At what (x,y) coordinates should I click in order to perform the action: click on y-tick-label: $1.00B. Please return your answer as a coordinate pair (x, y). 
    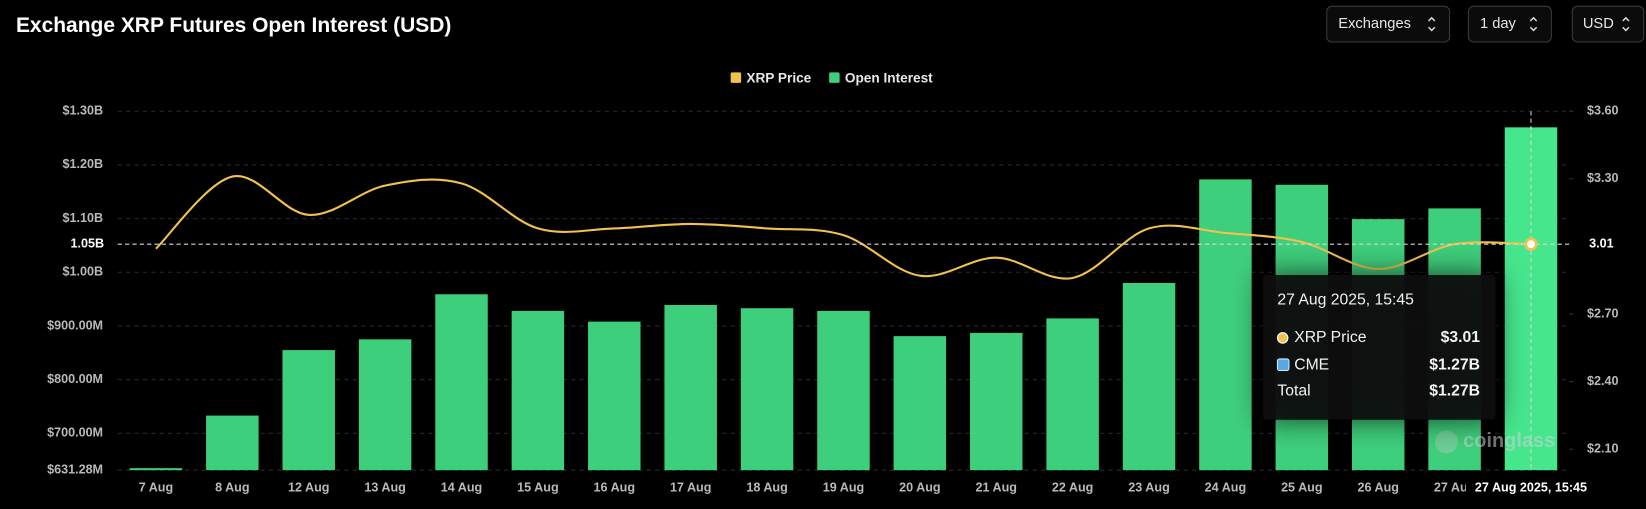
    Looking at the image, I should click on (82, 272).